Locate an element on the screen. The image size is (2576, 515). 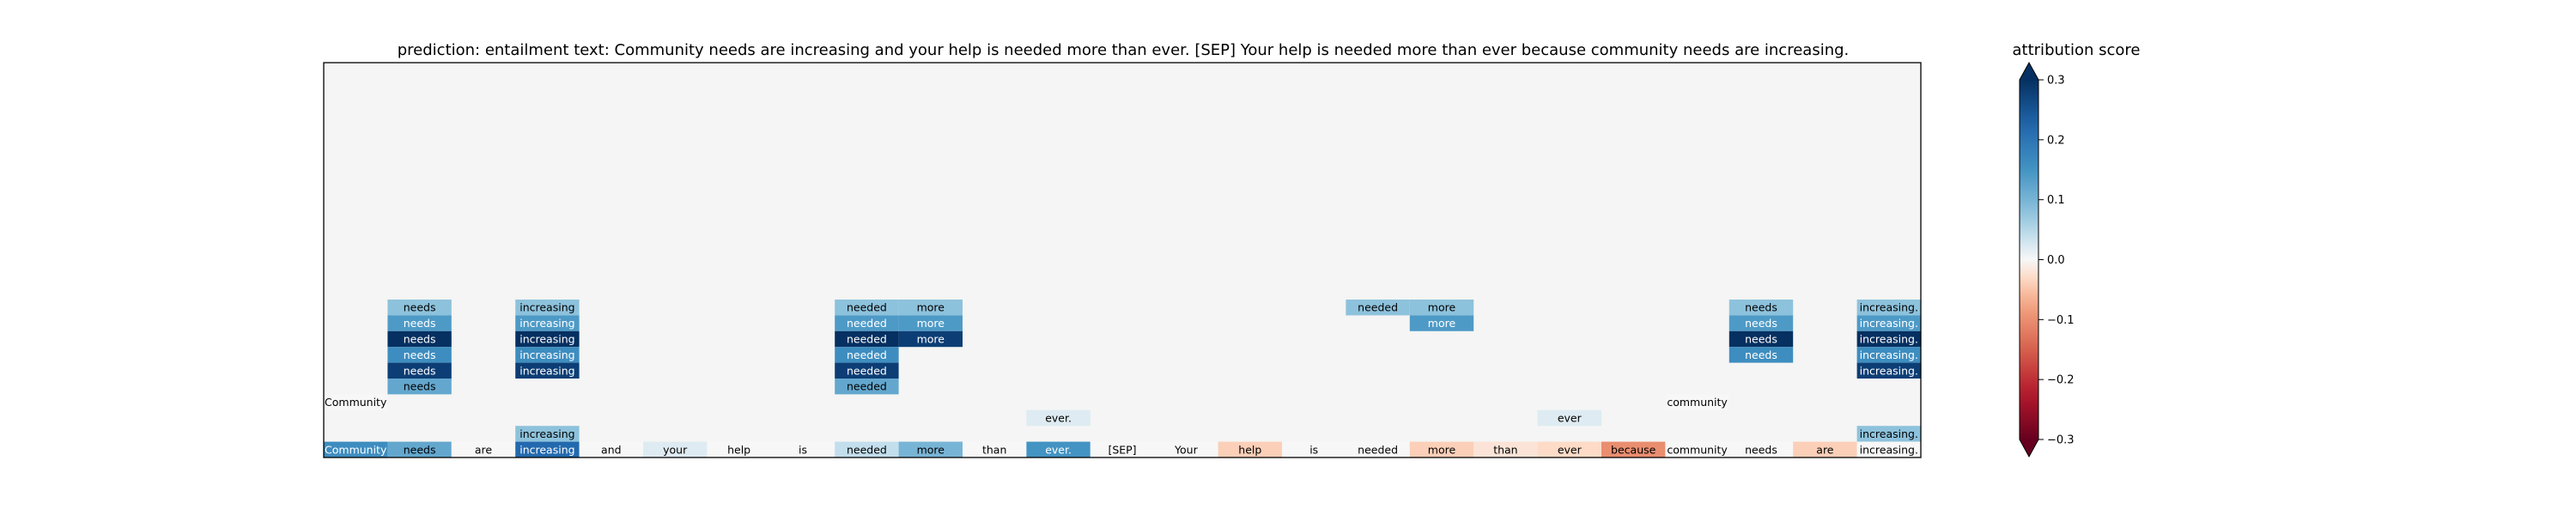
colorbar-max-extension is located at coordinates (2029, 71).